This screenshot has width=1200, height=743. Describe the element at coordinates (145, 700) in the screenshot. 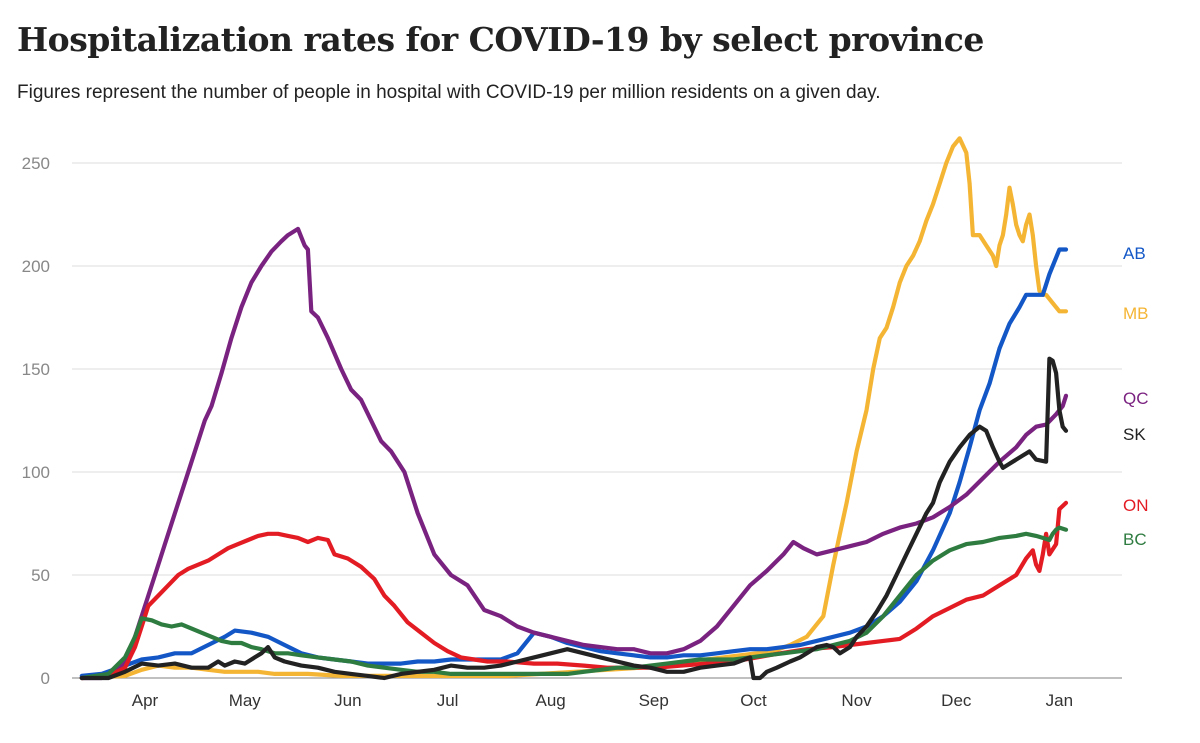

I see `x-tick-label: Apr` at that location.